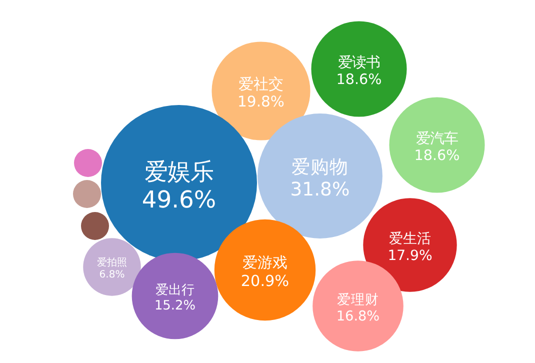  I want to click on category-label: 爱游戏, so click(265, 263).